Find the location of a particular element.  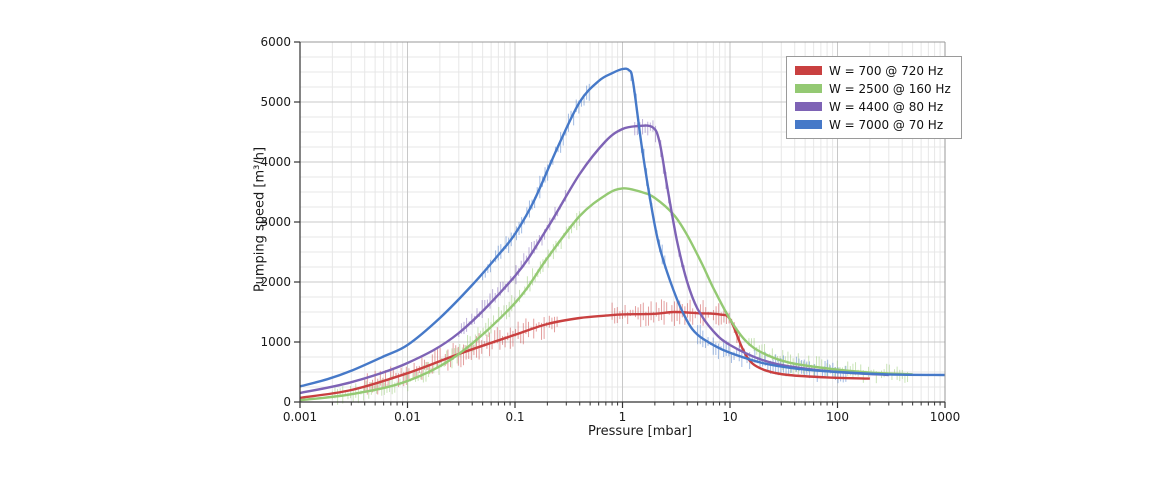

y-axis-label: Pumping speed [m³/h] is located at coordinates (260, 219).